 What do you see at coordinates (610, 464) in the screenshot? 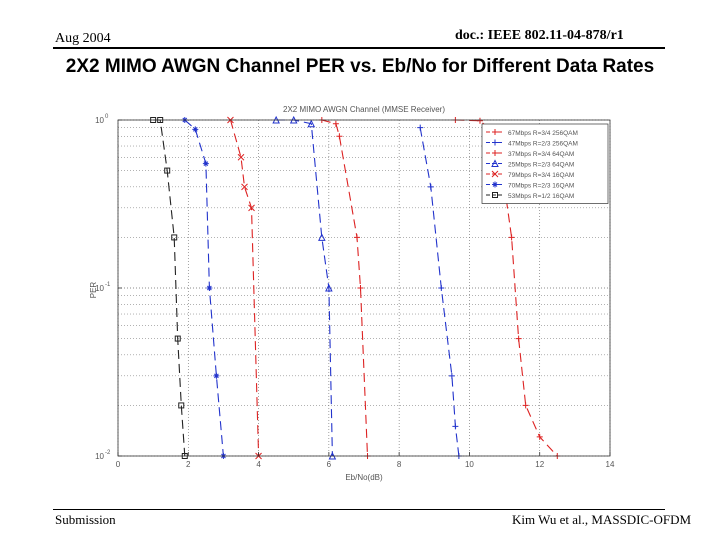
I see `x-tick-label: 14` at bounding box center [610, 464].